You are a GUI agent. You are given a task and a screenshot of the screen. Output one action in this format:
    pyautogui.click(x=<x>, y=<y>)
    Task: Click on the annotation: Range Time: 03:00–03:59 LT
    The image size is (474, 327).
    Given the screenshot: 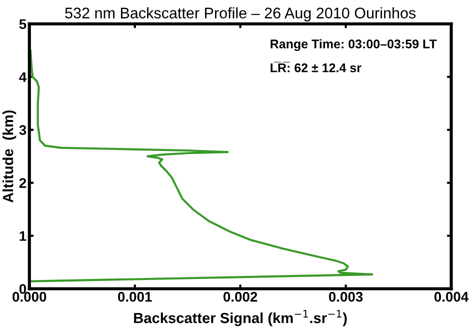 What is the action you would take?
    pyautogui.click(x=353, y=45)
    